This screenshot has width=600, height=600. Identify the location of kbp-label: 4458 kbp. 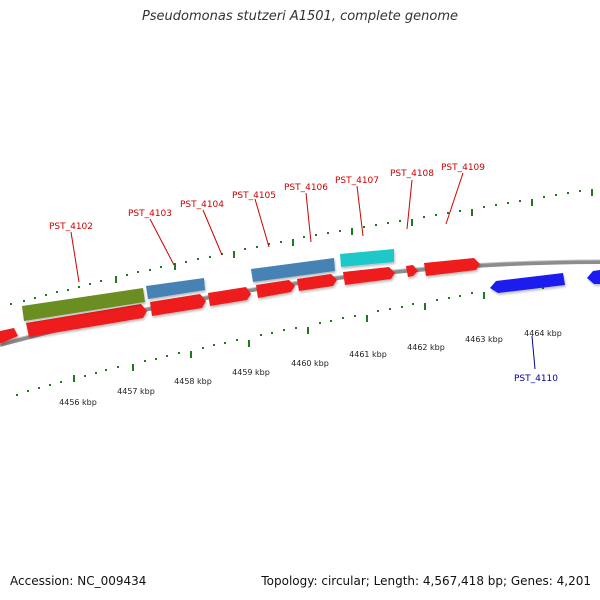
(193, 381).